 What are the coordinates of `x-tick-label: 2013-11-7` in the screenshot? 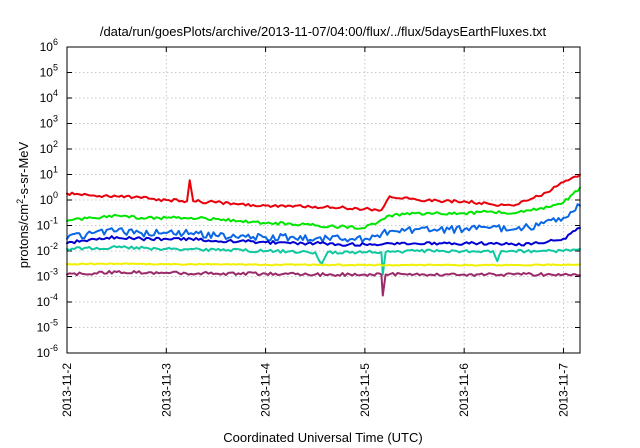 It's located at (563, 390).